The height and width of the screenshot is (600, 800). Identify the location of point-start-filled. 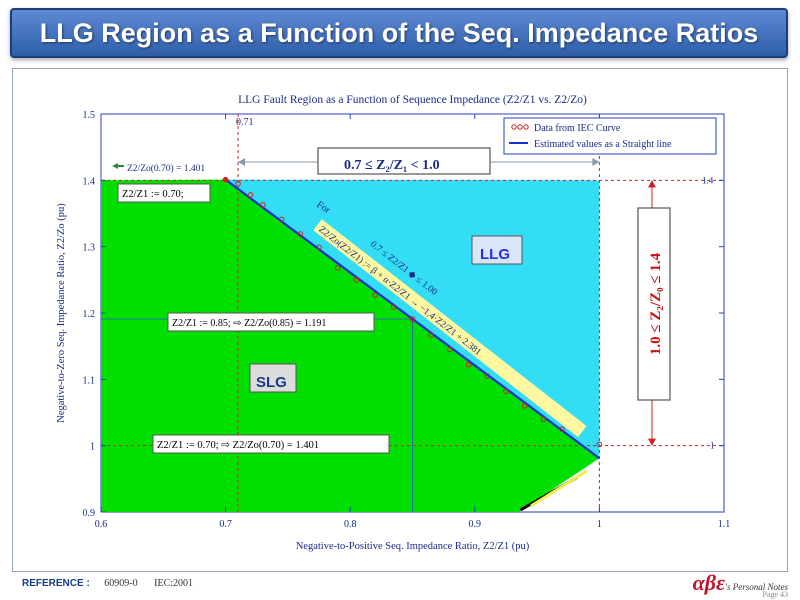
(226, 180).